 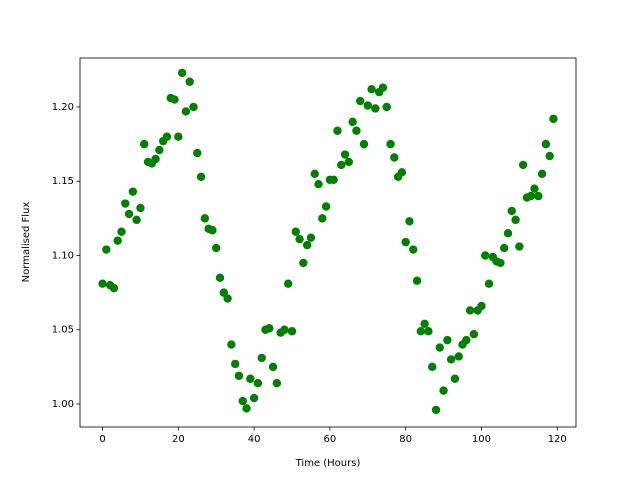 I want to click on y-tick-label: 1.20, so click(x=63, y=107).